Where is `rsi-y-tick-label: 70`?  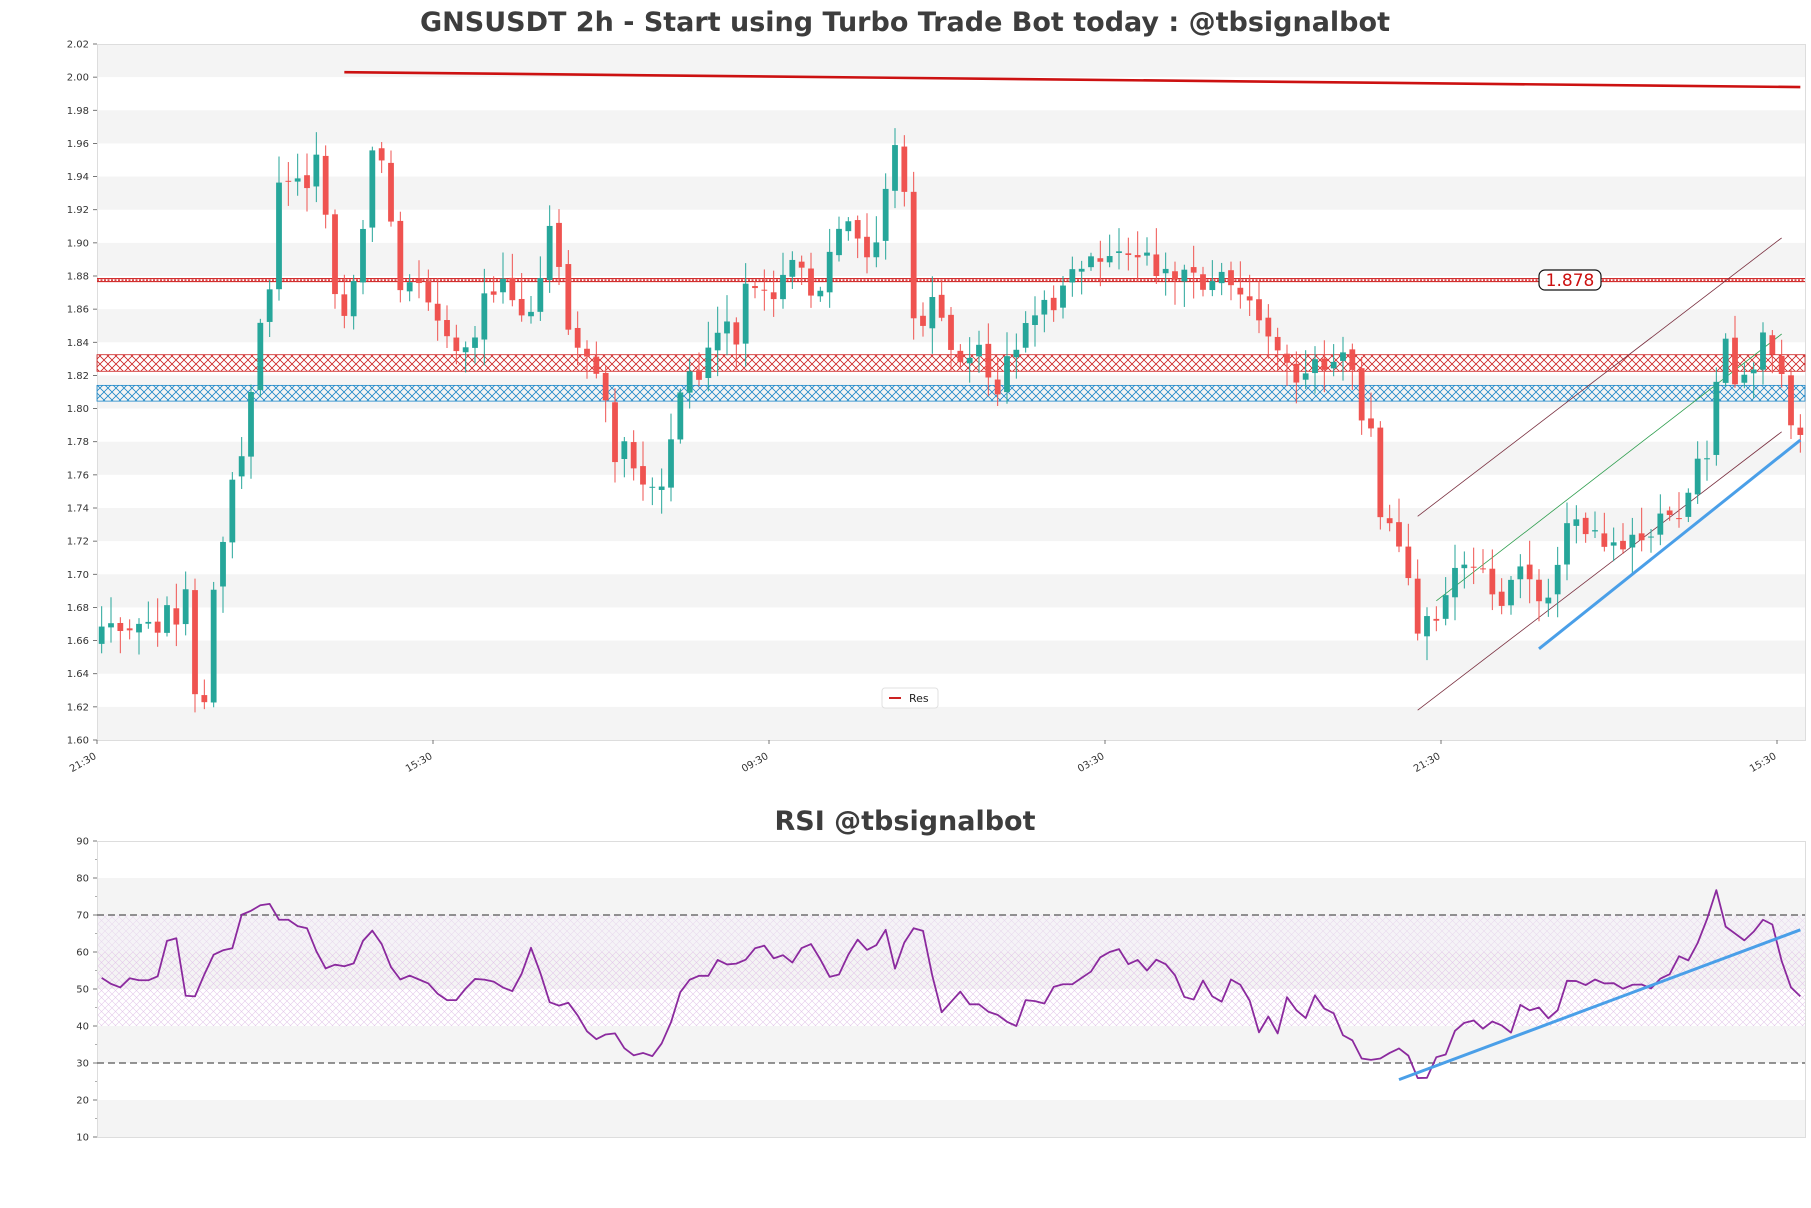
rsi-y-tick-label: 70 is located at coordinates (82, 916).